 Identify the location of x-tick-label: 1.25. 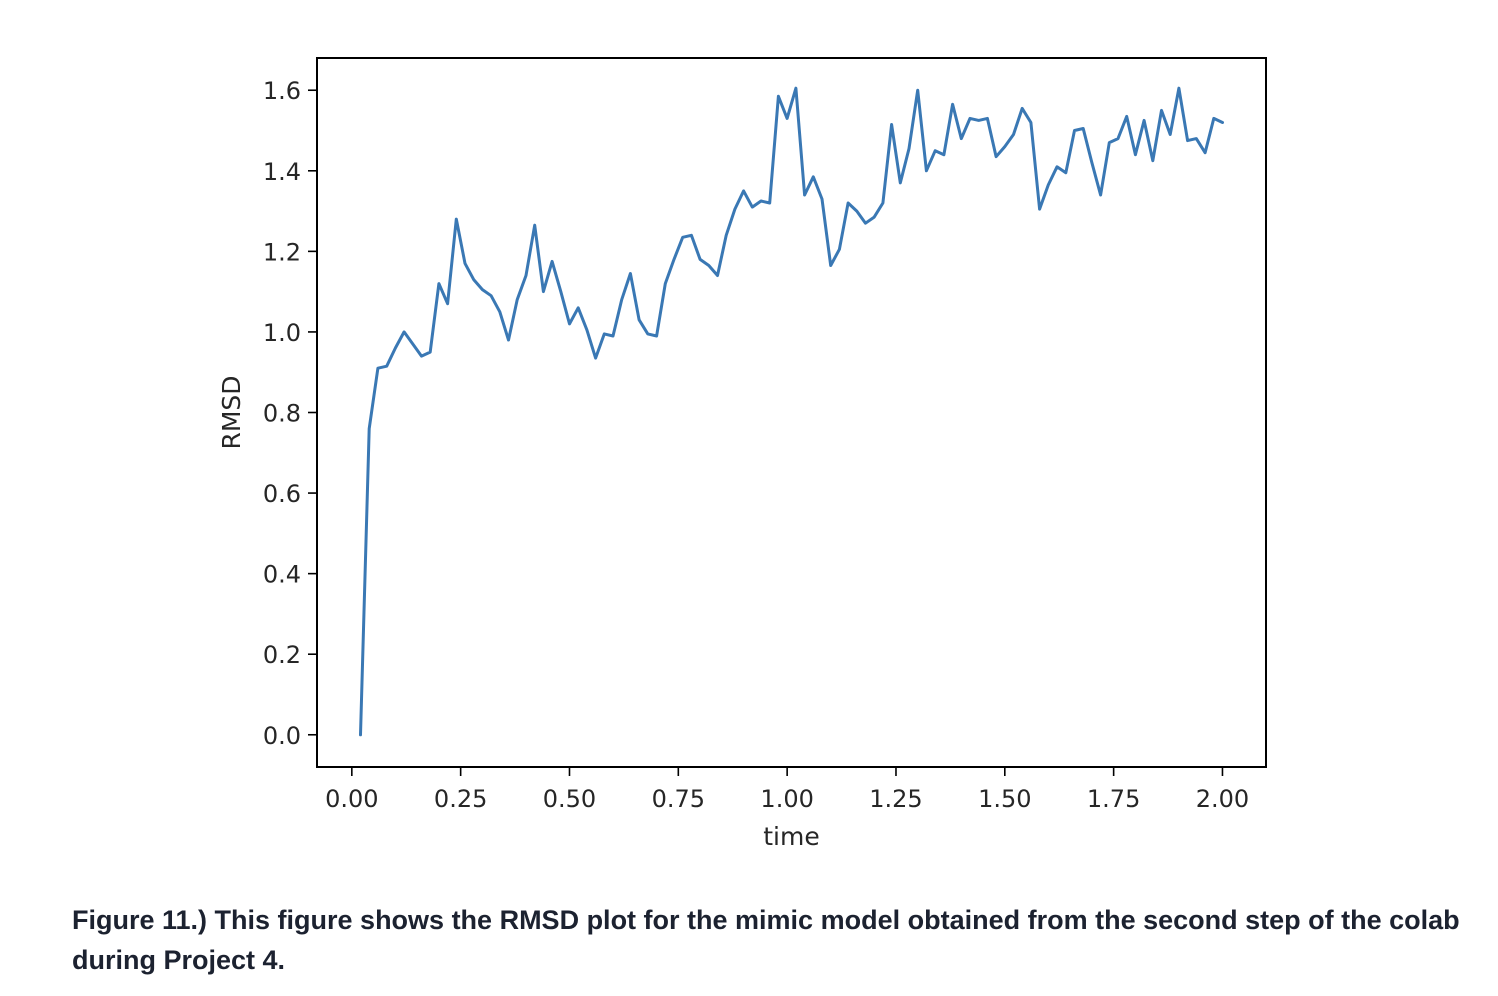
(895, 799).